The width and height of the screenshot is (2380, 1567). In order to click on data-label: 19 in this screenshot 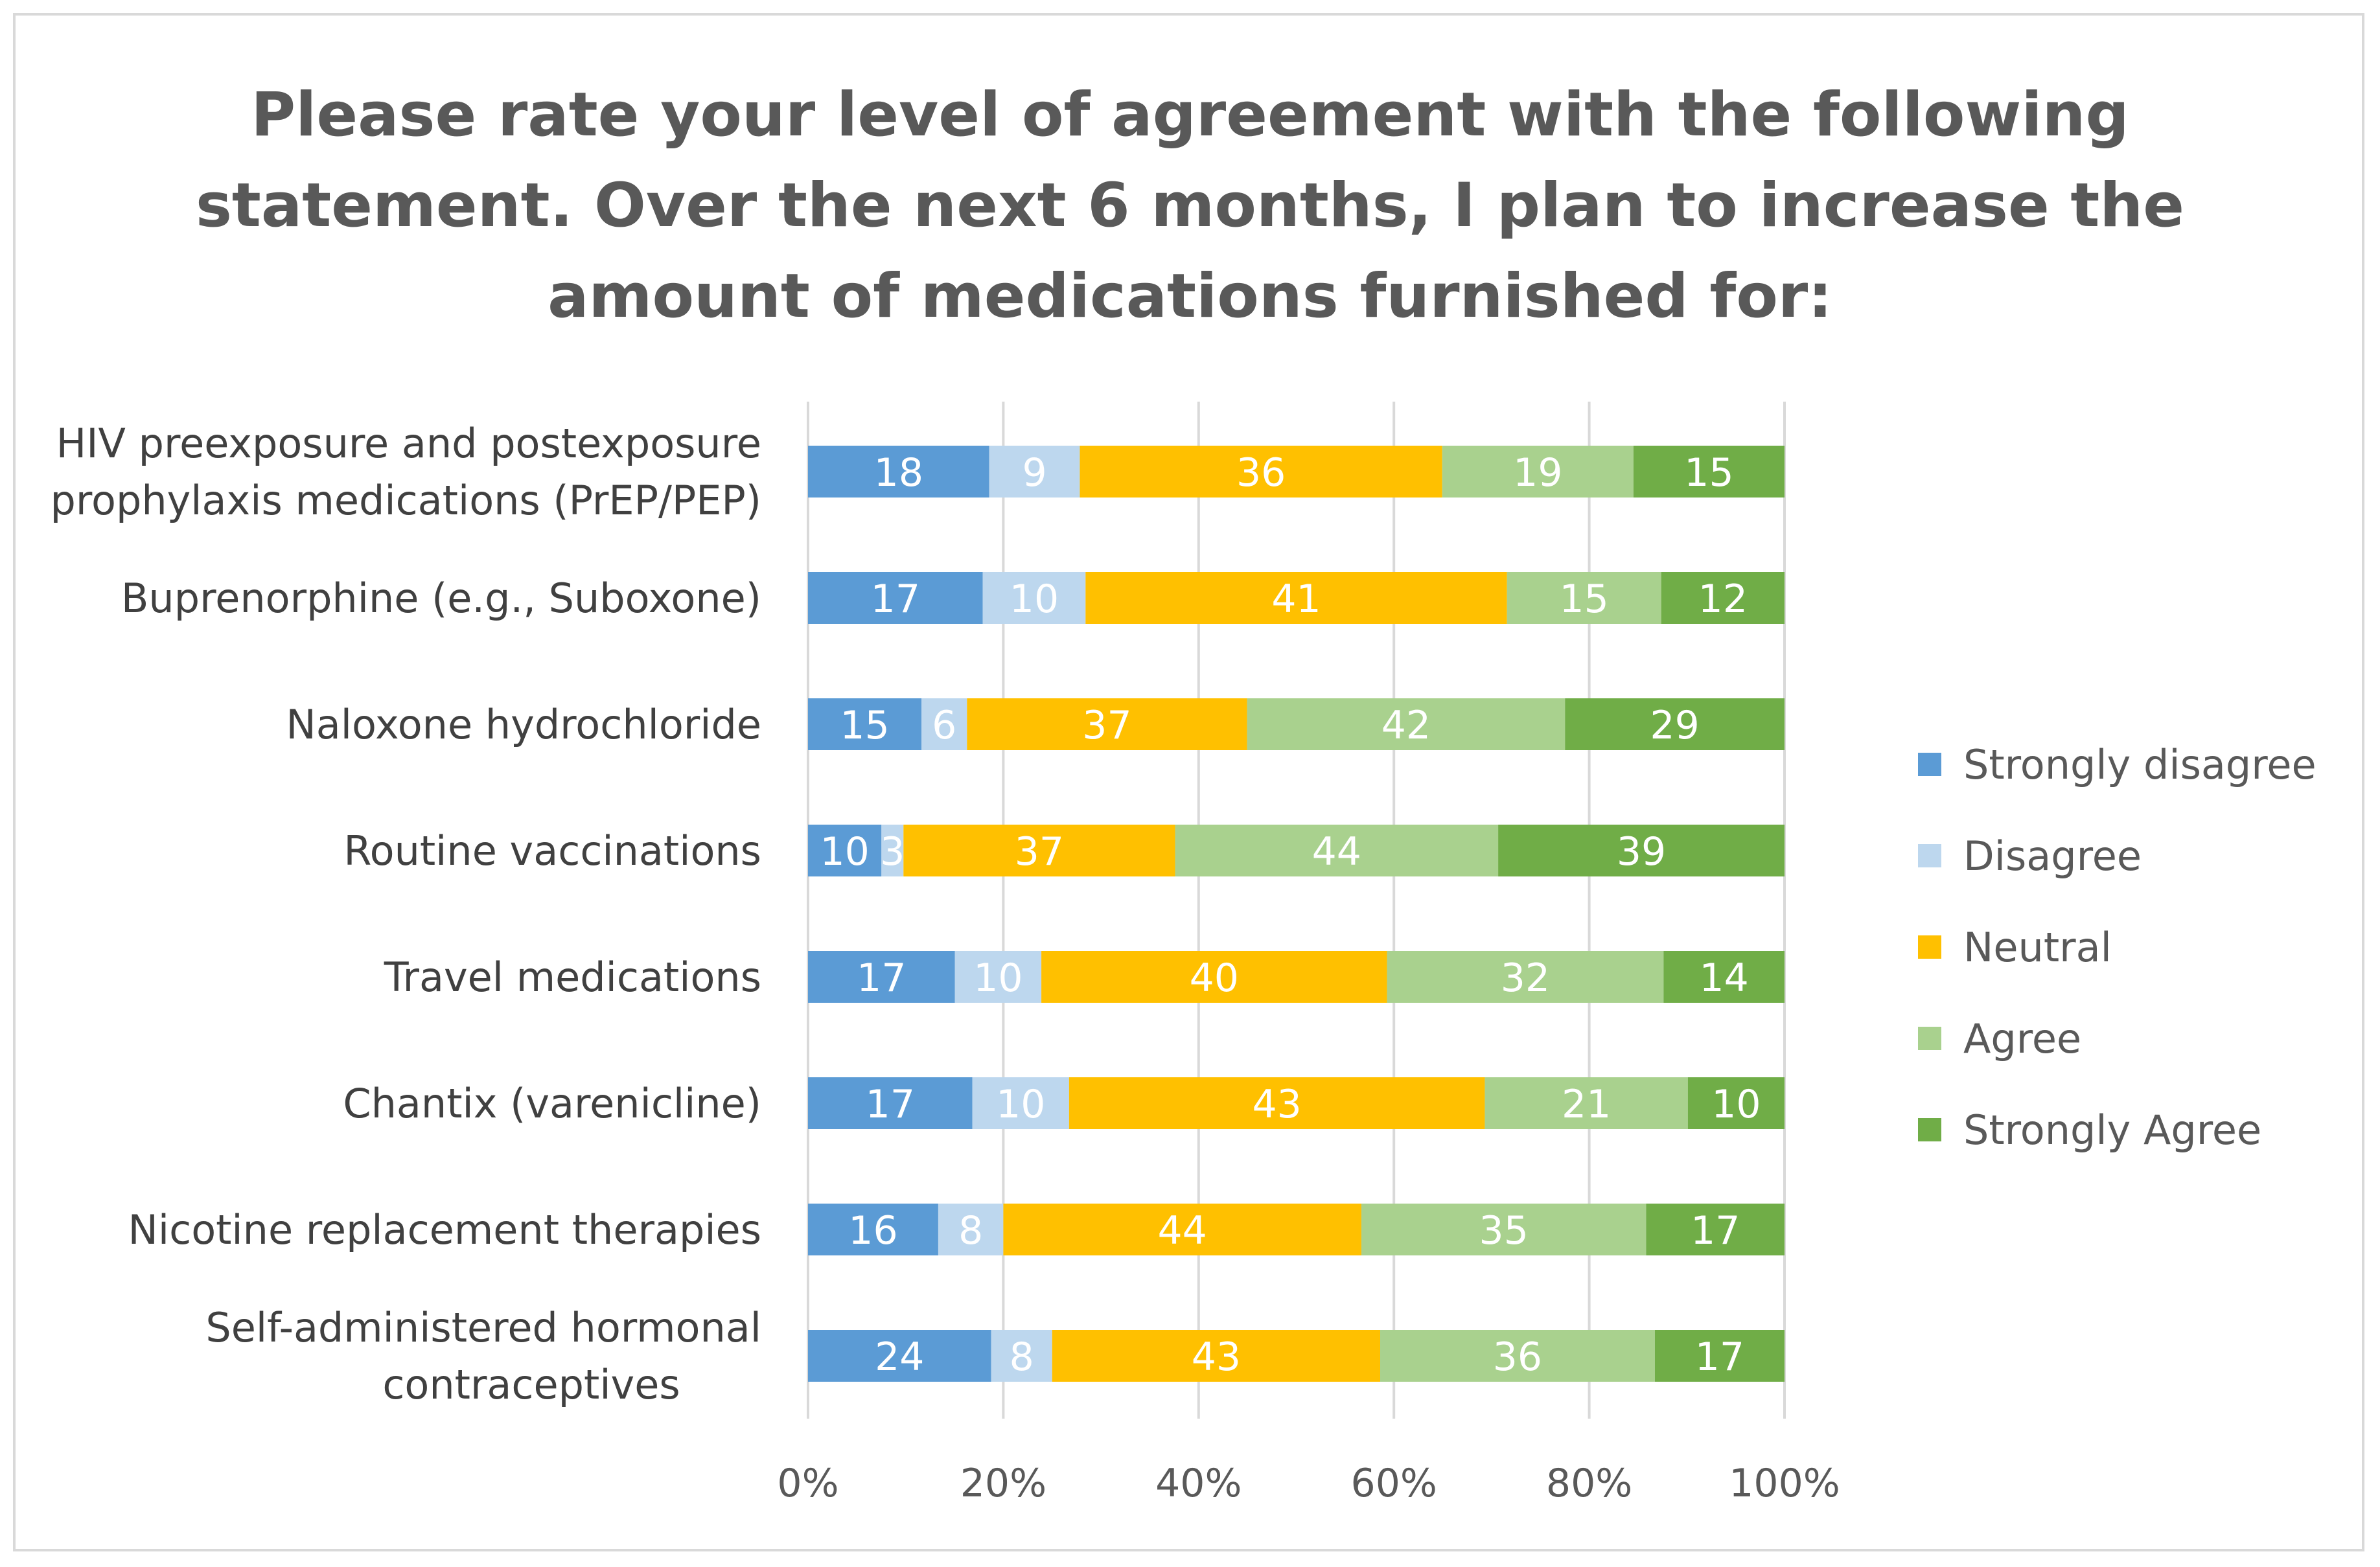, I will do `click(1537, 473)`.